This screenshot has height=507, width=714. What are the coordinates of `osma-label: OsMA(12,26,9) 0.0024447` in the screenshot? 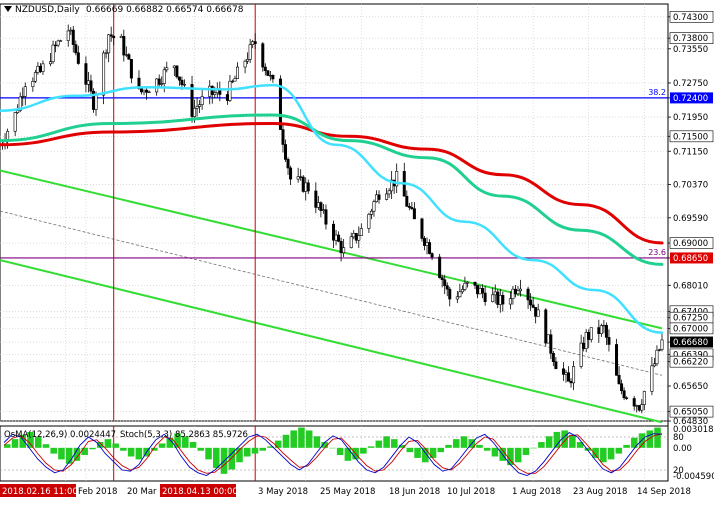 It's located at (60, 435).